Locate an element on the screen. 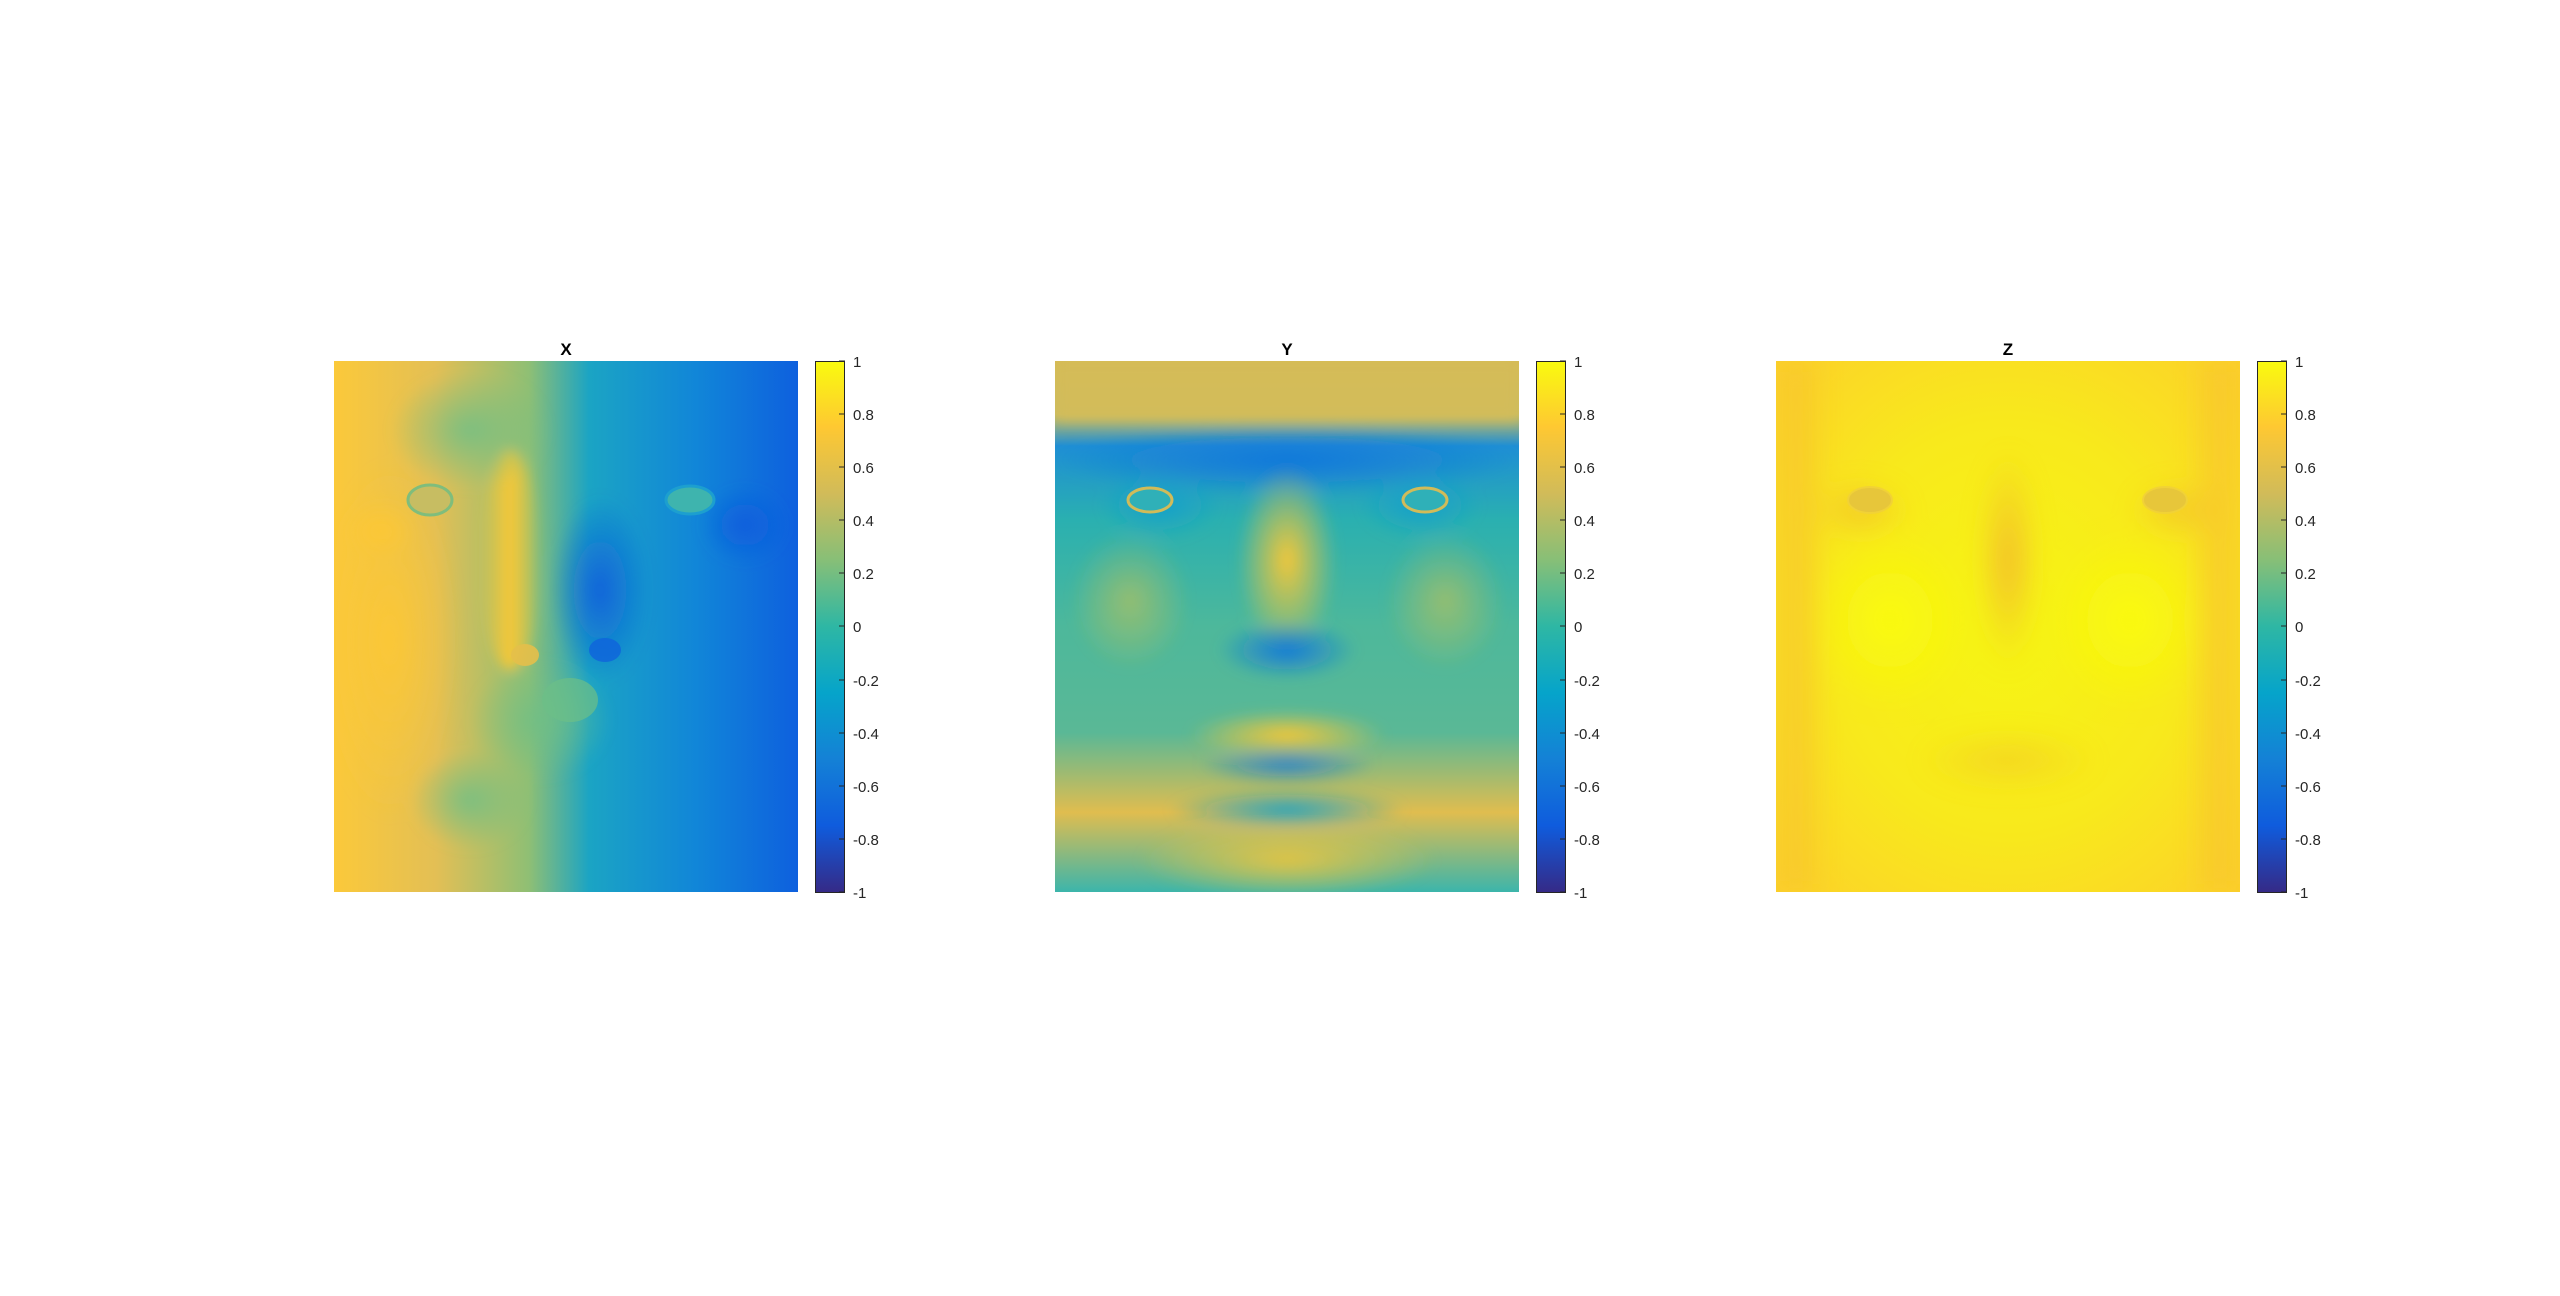 This screenshot has width=2560, height=1296. panel-x-image is located at coordinates (566, 626).